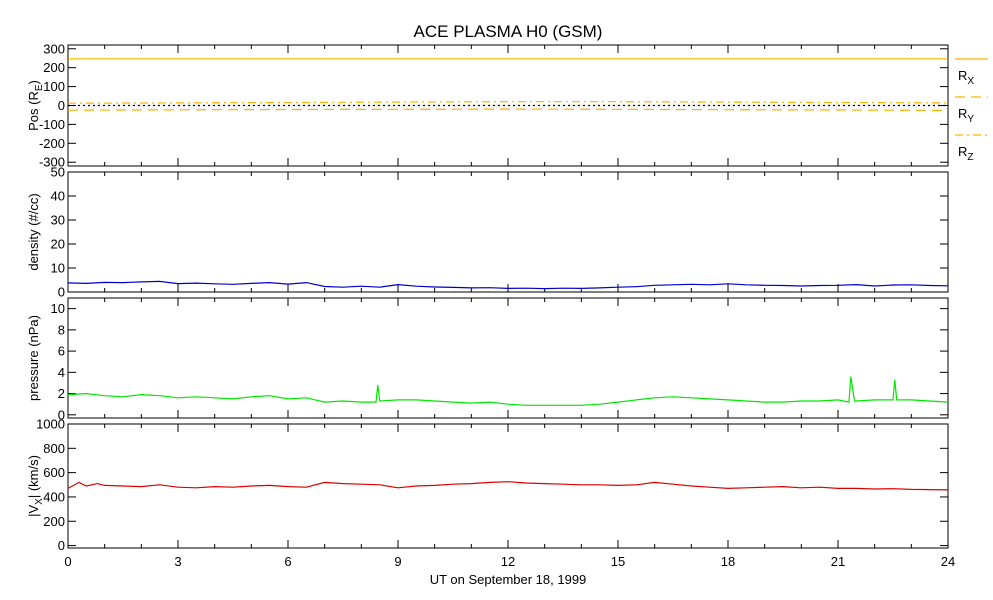  What do you see at coordinates (61, 329) in the screenshot?
I see `y-tick-label: 8` at bounding box center [61, 329].